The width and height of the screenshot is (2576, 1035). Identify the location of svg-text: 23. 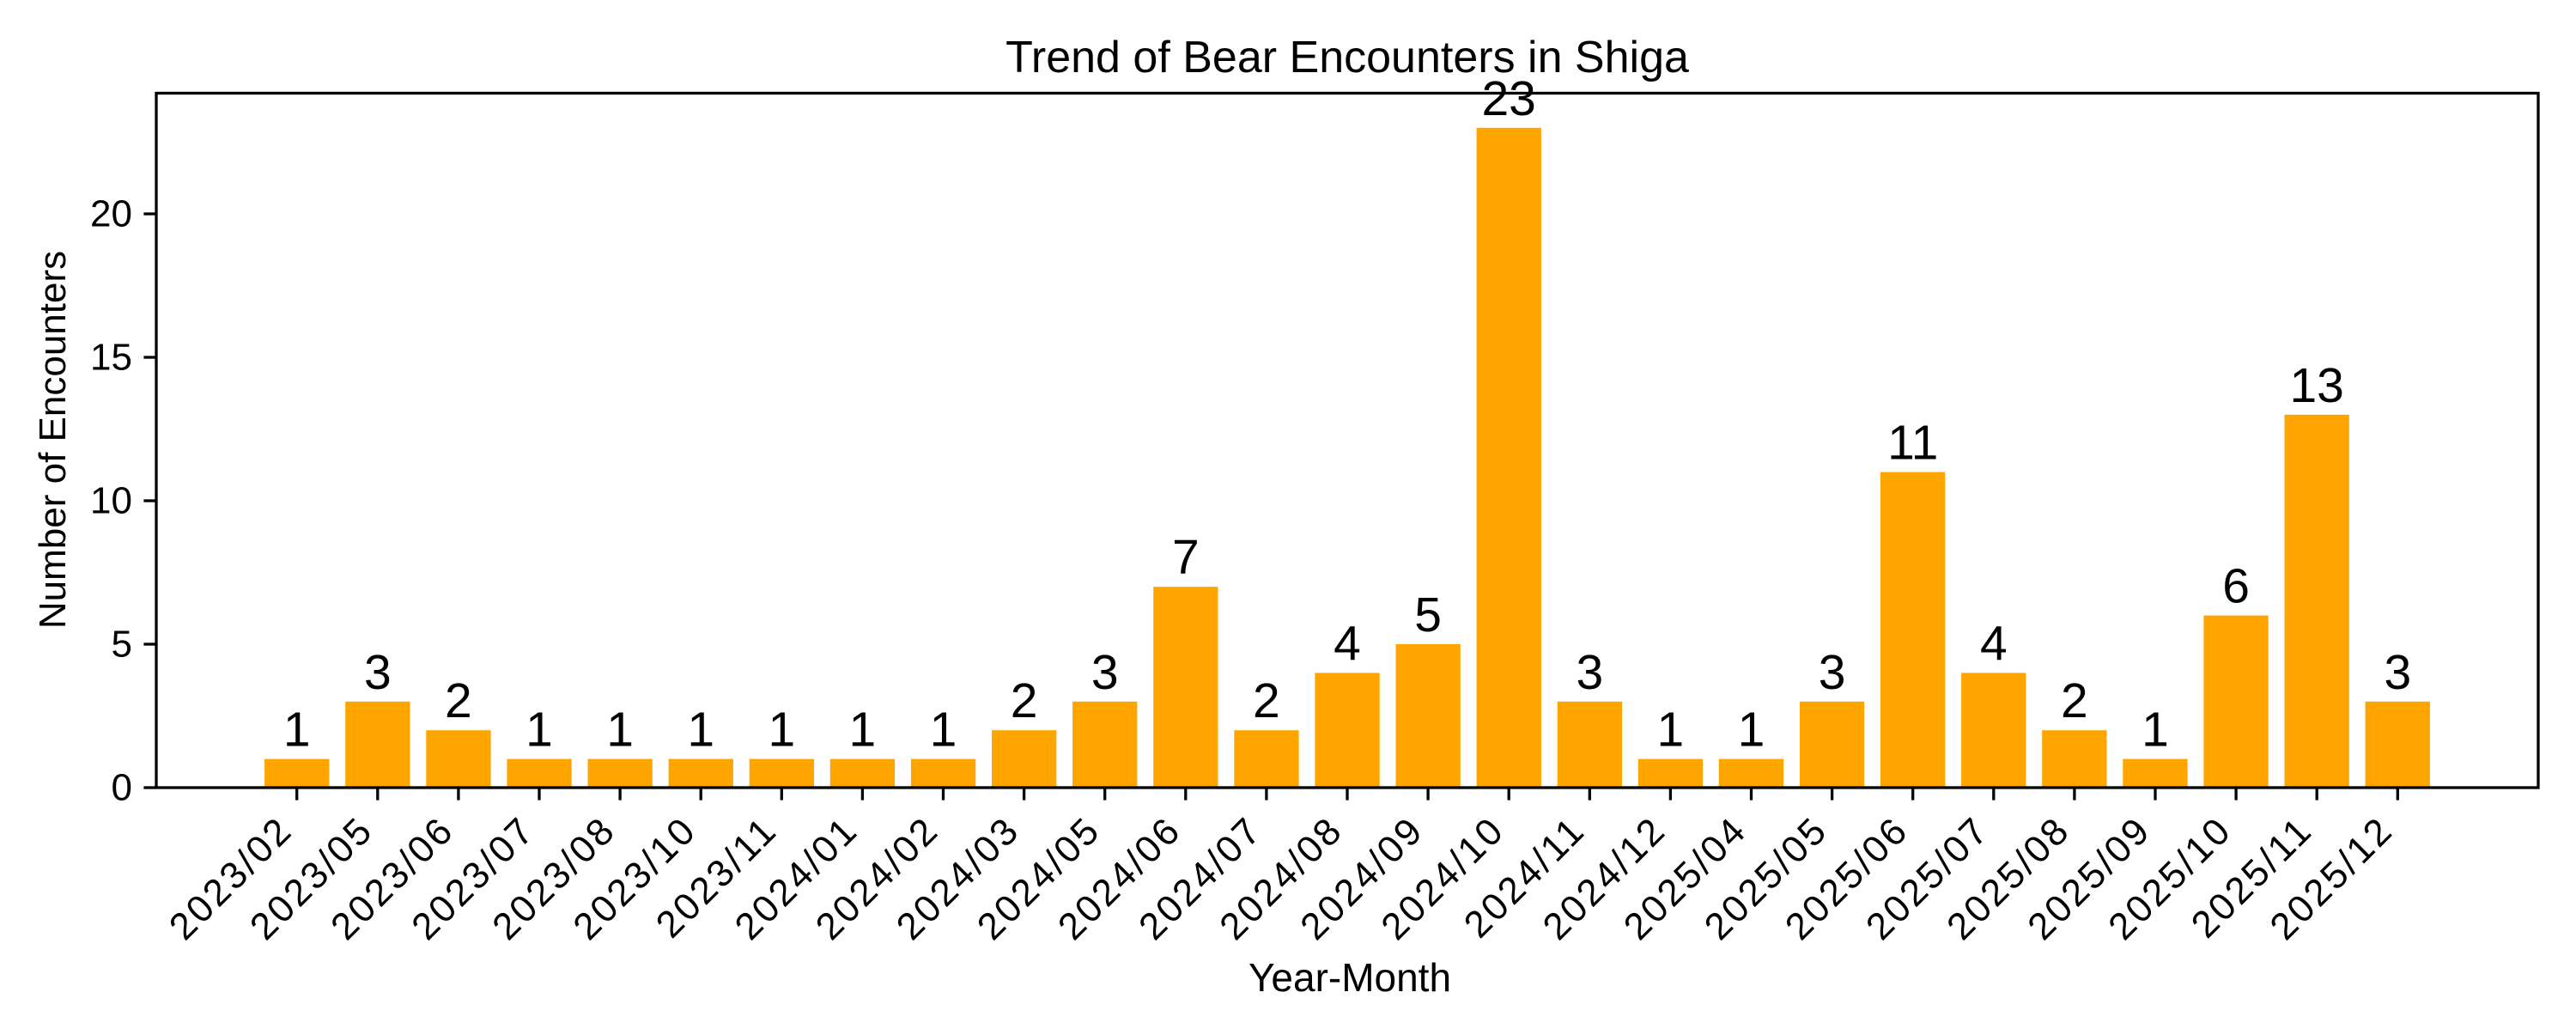
(1508, 98).